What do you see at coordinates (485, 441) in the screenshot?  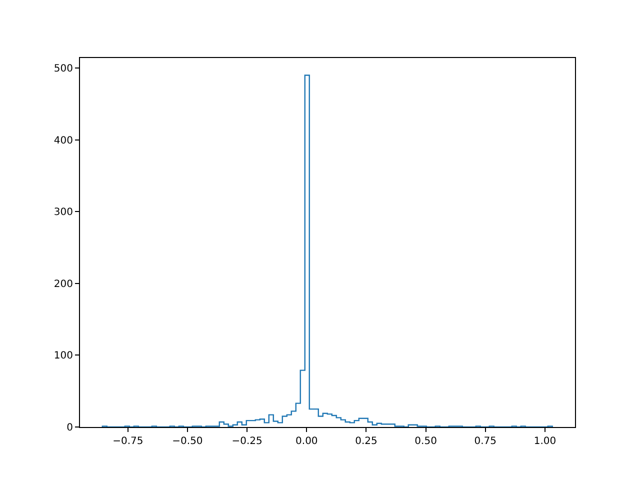 I see `x-tick-label: 0.75` at bounding box center [485, 441].